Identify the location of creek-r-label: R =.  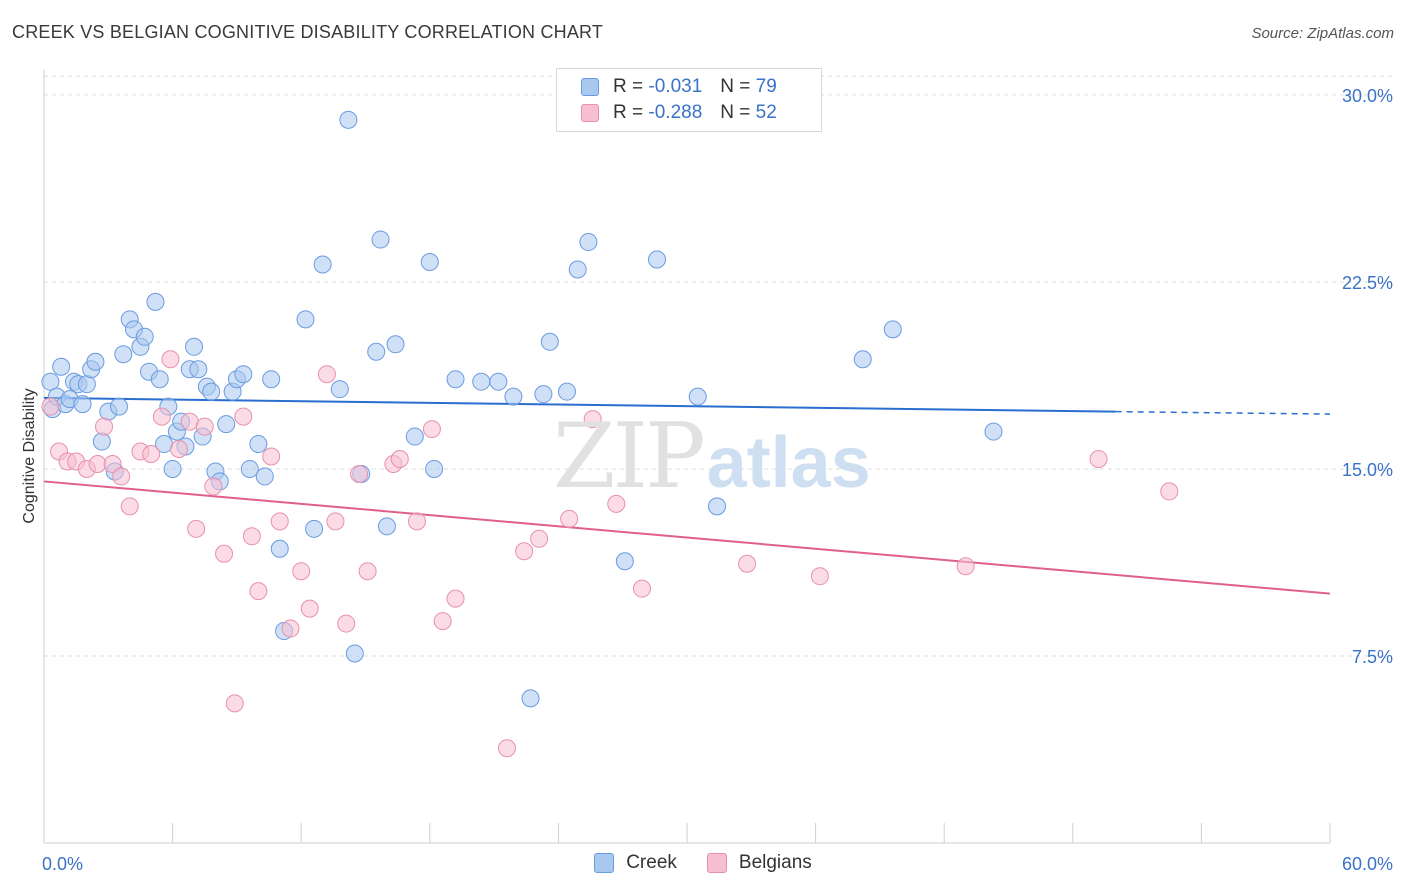
(628, 86).